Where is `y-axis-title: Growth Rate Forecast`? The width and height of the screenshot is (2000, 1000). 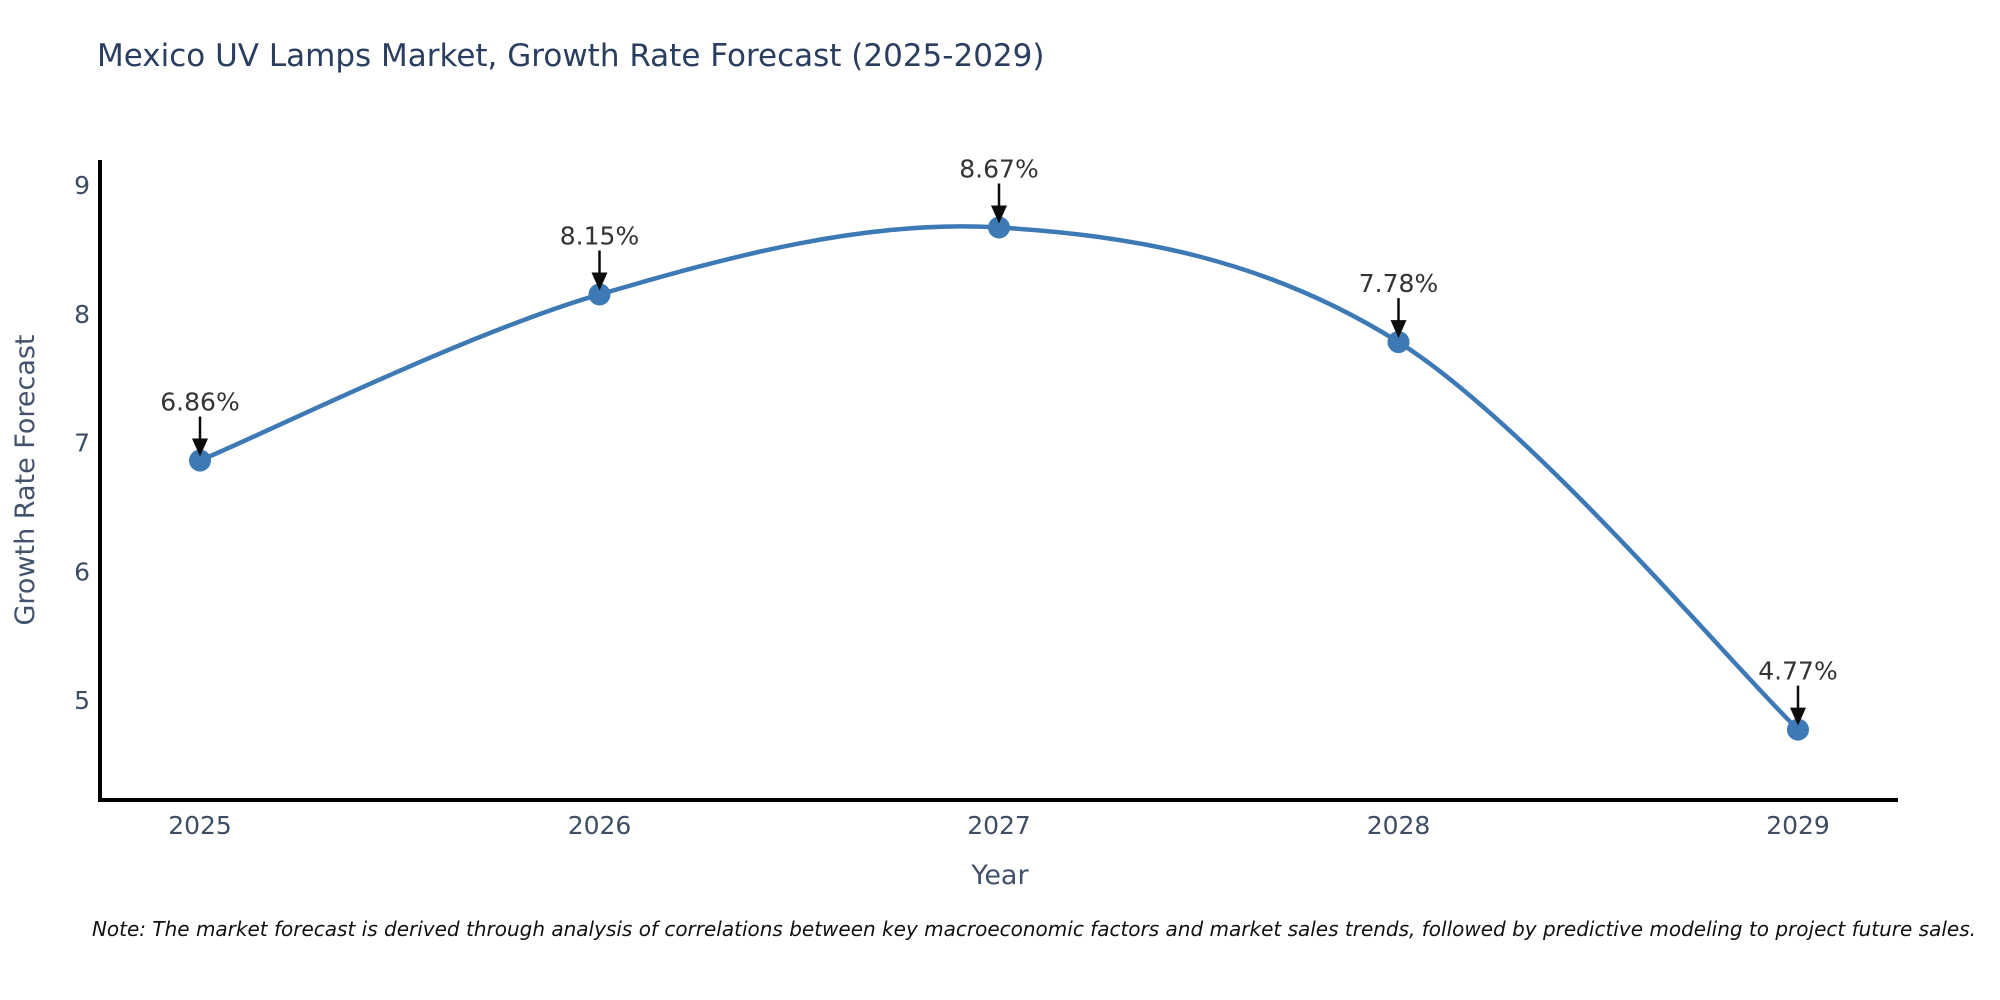
y-axis-title: Growth Rate Forecast is located at coordinates (25, 479).